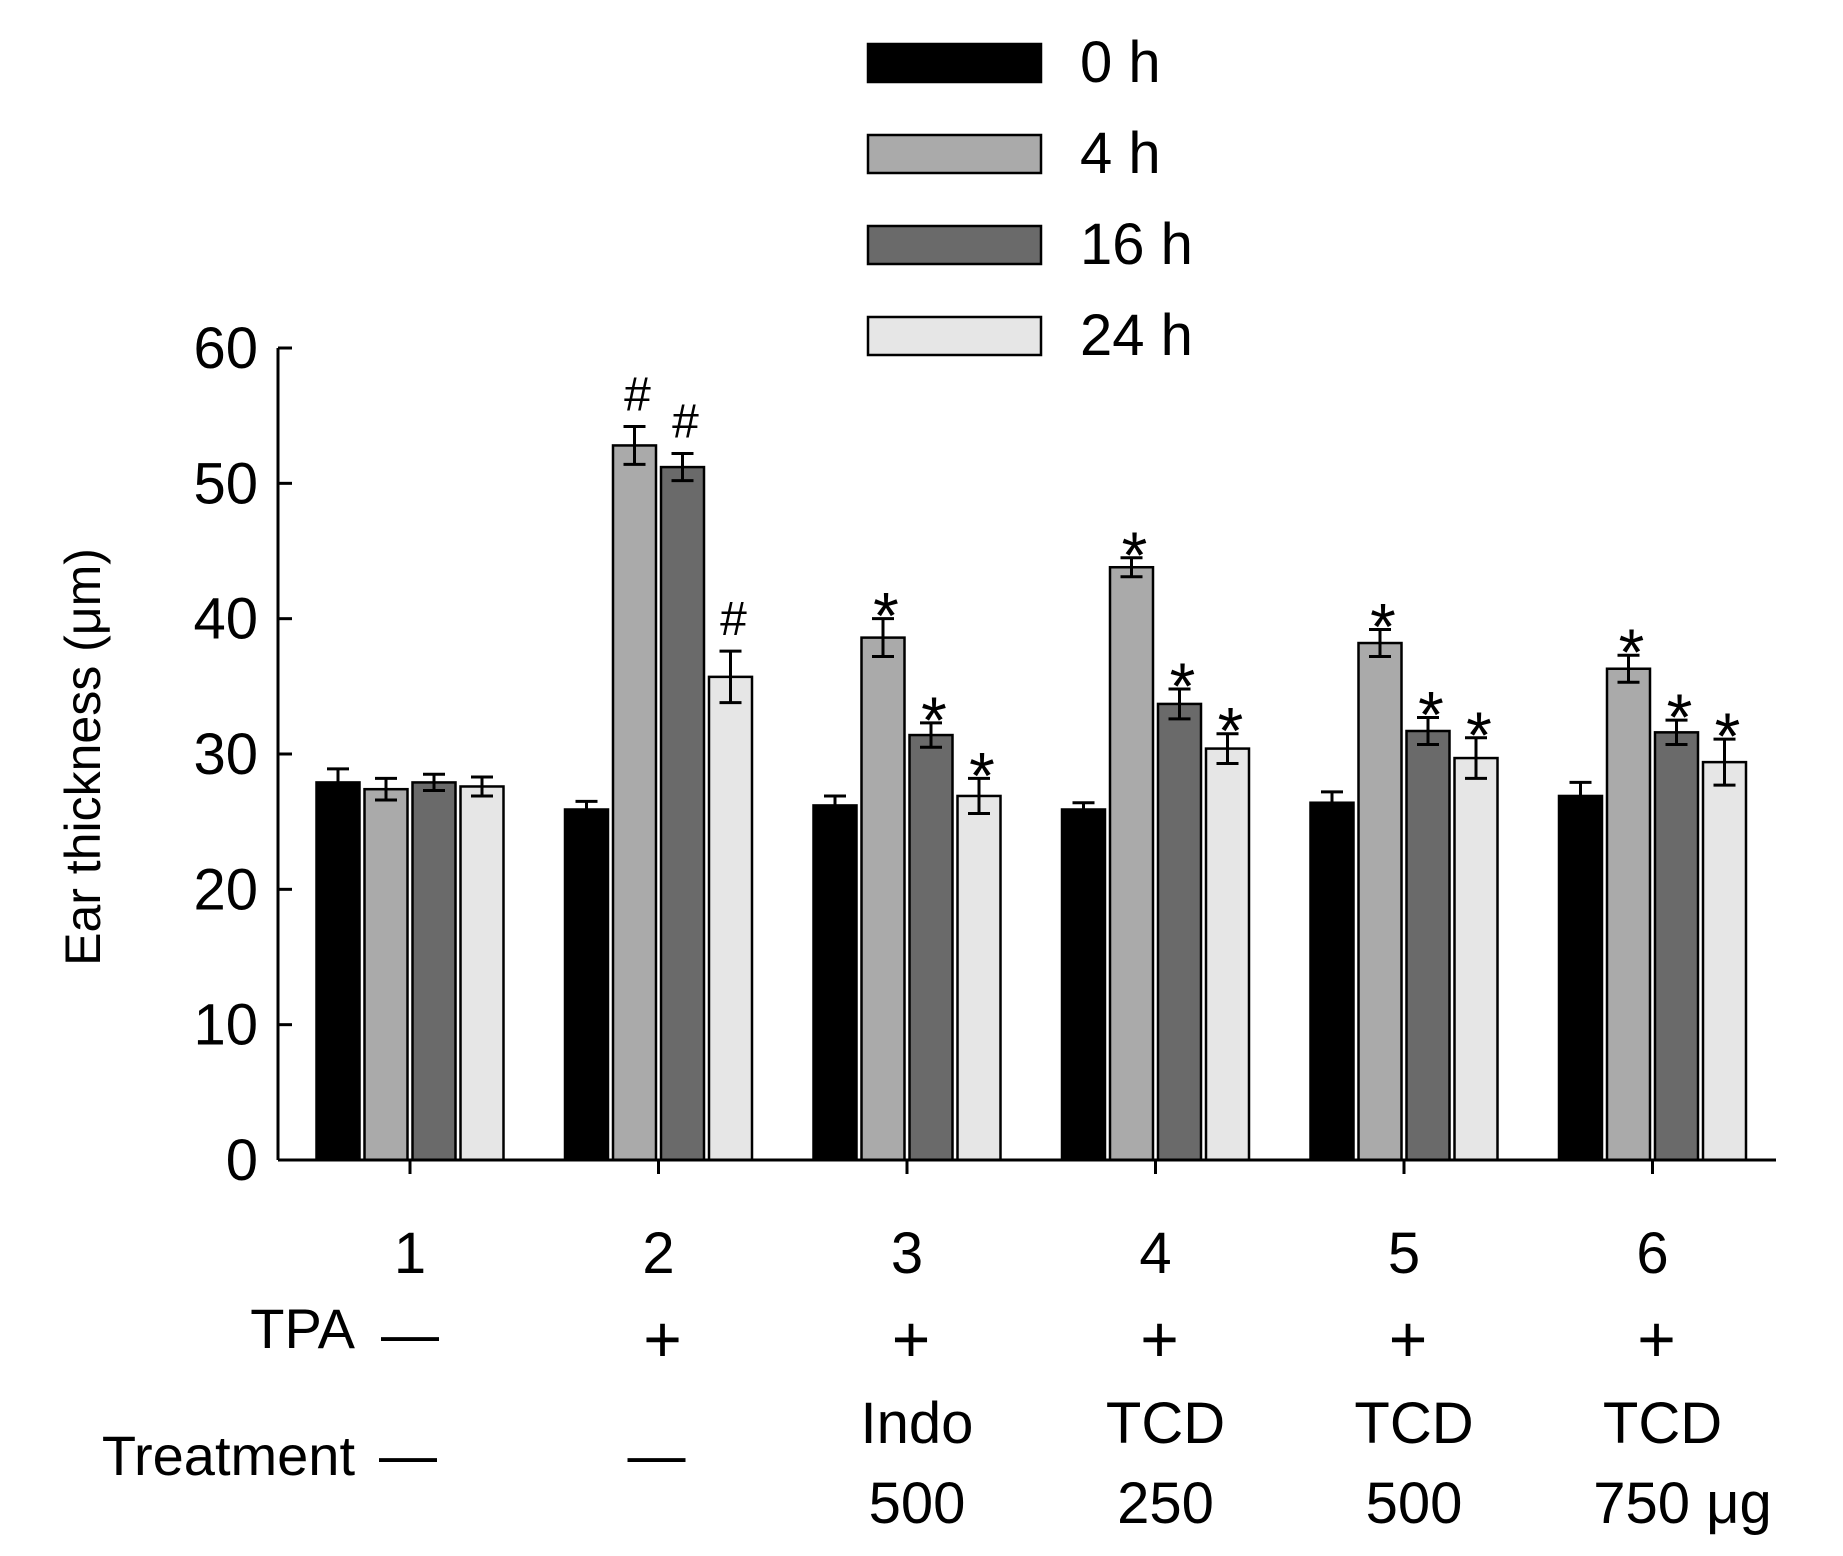 This screenshot has height=1556, width=1843. What do you see at coordinates (1652, 1253) in the screenshot?
I see `x-tick-label: 6` at bounding box center [1652, 1253].